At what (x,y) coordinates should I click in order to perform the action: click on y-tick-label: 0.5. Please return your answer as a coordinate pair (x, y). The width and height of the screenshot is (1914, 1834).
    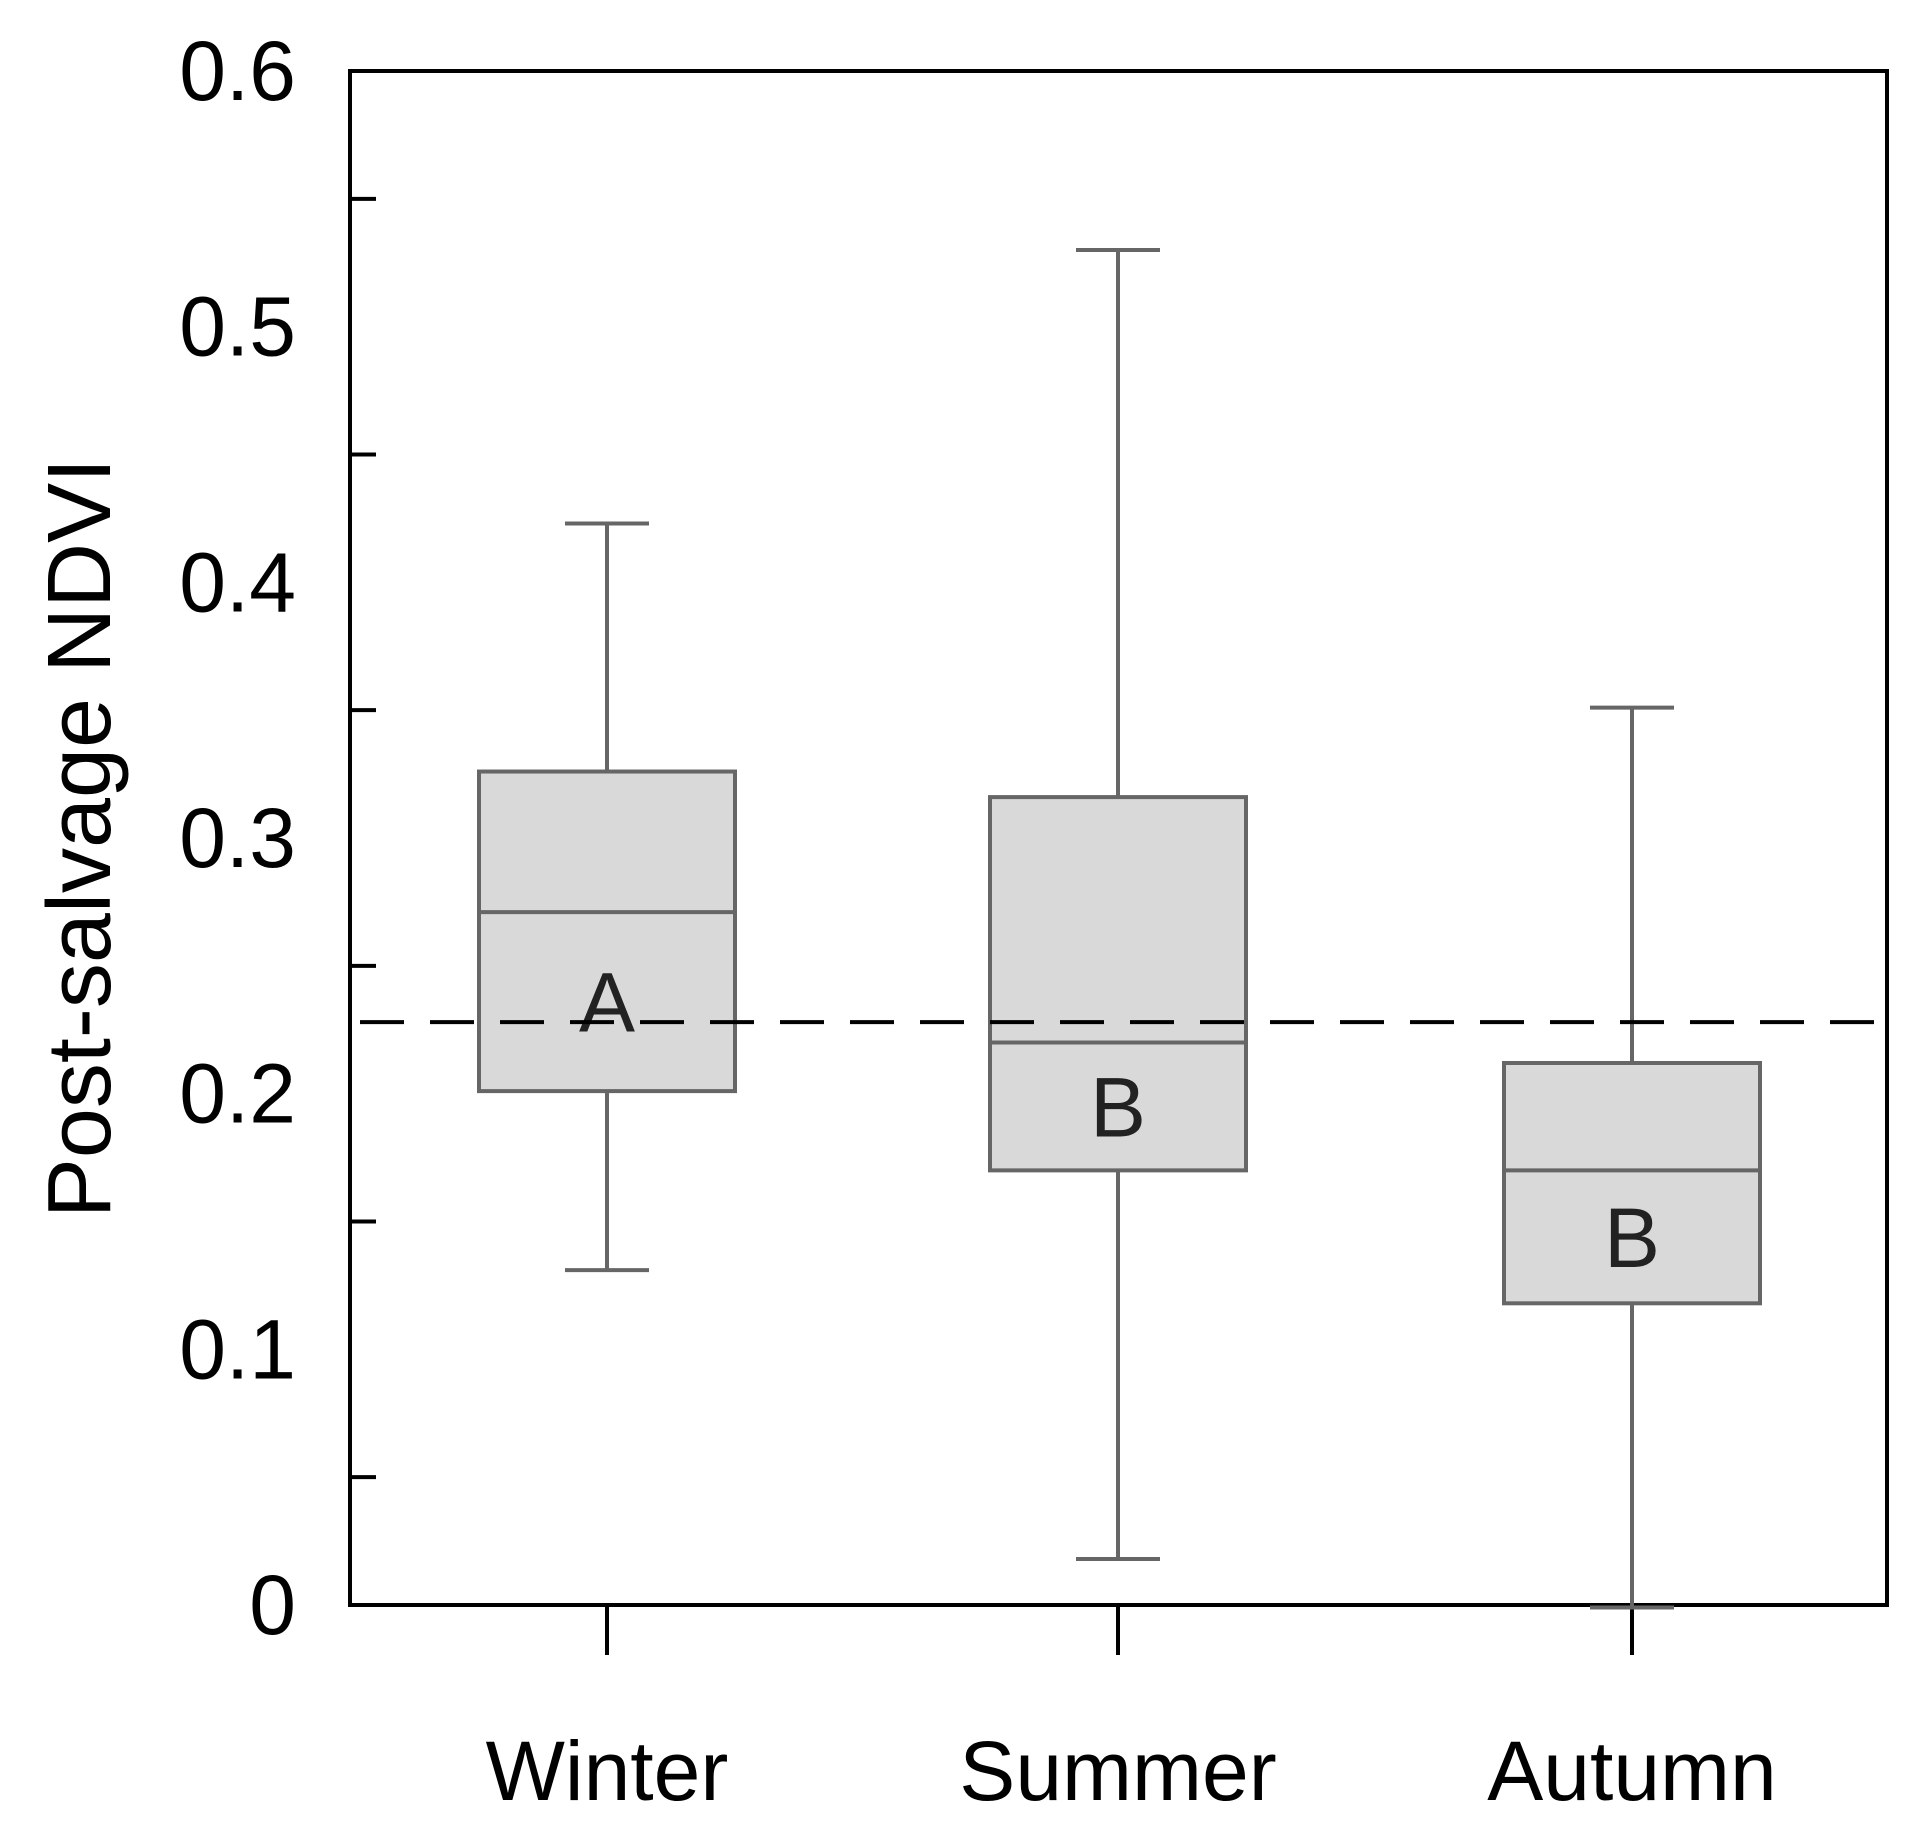
    Looking at the image, I should click on (237, 327).